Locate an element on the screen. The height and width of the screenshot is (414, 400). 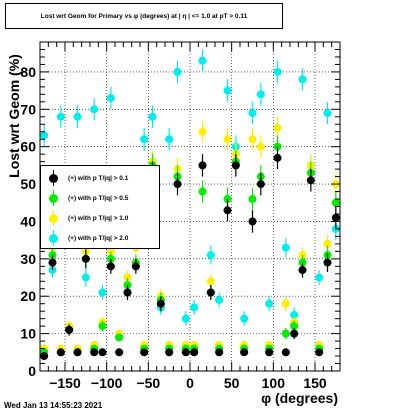
legend-item-3: (+) with p T/|q| > 1.0 is located at coordinates (100, 218).